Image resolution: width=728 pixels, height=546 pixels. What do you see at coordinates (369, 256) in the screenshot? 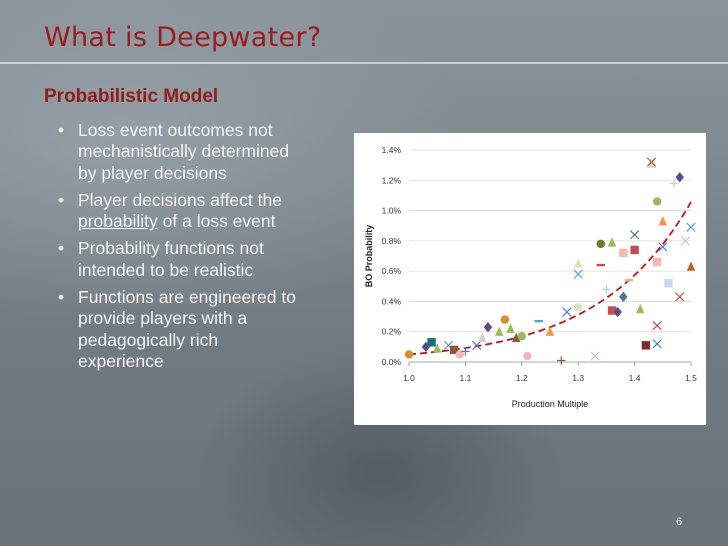
I see `y-axis-label: BO Probability` at bounding box center [369, 256].